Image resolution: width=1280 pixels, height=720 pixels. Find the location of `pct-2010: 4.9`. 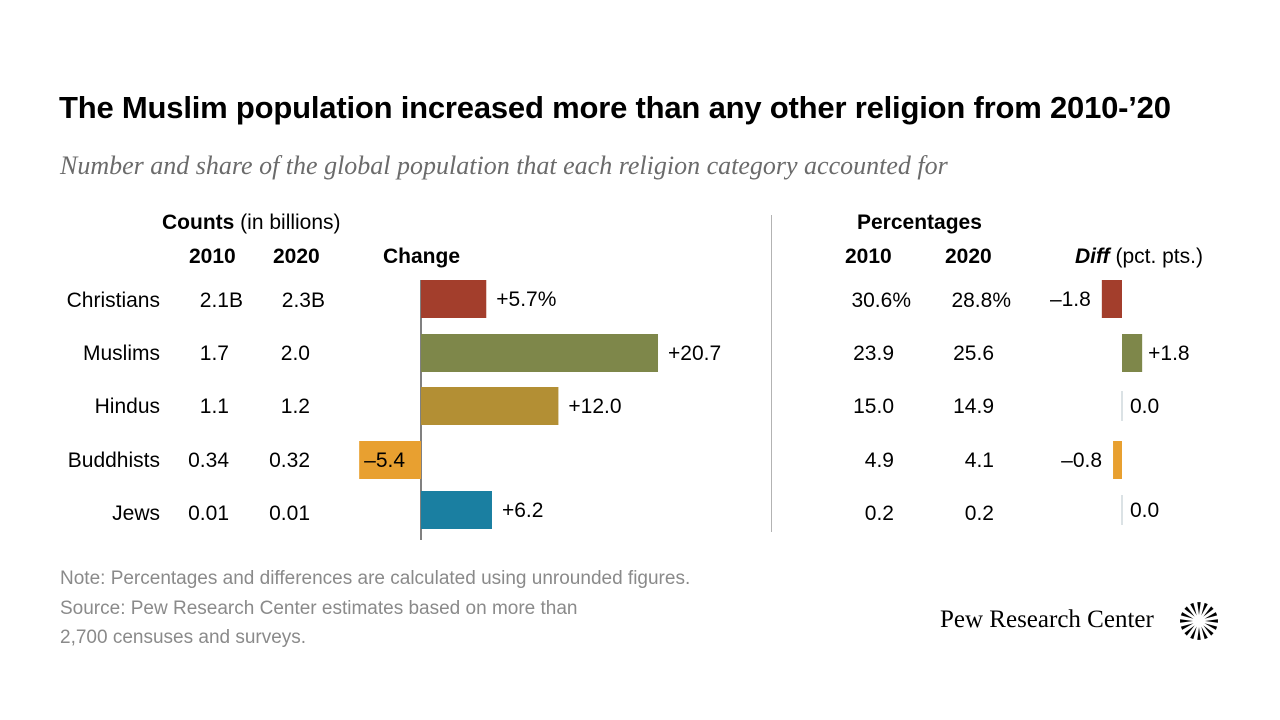

pct-2010: 4.9 is located at coordinates (879, 460).